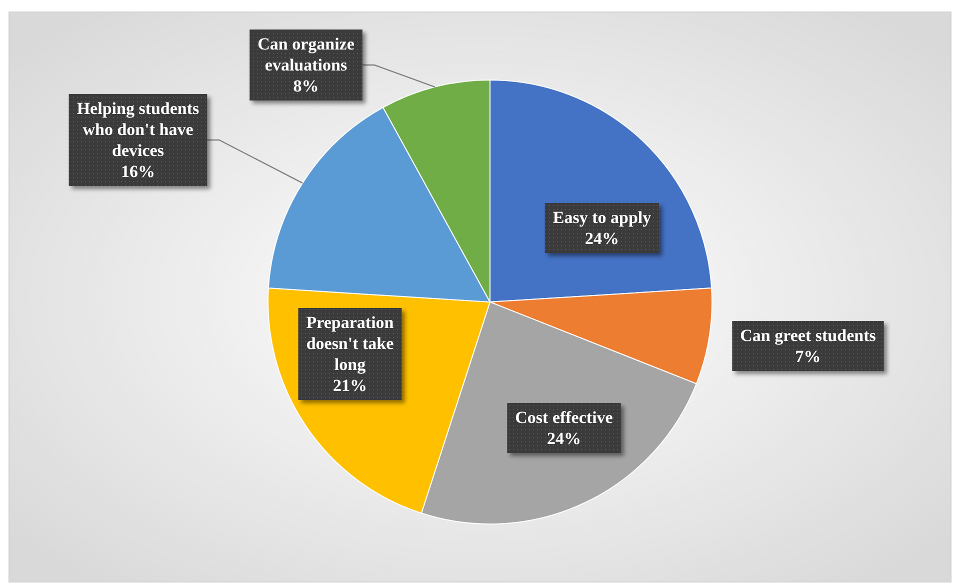  Describe the element at coordinates (808, 335) in the screenshot. I see `slice-label: Can greet students` at that location.